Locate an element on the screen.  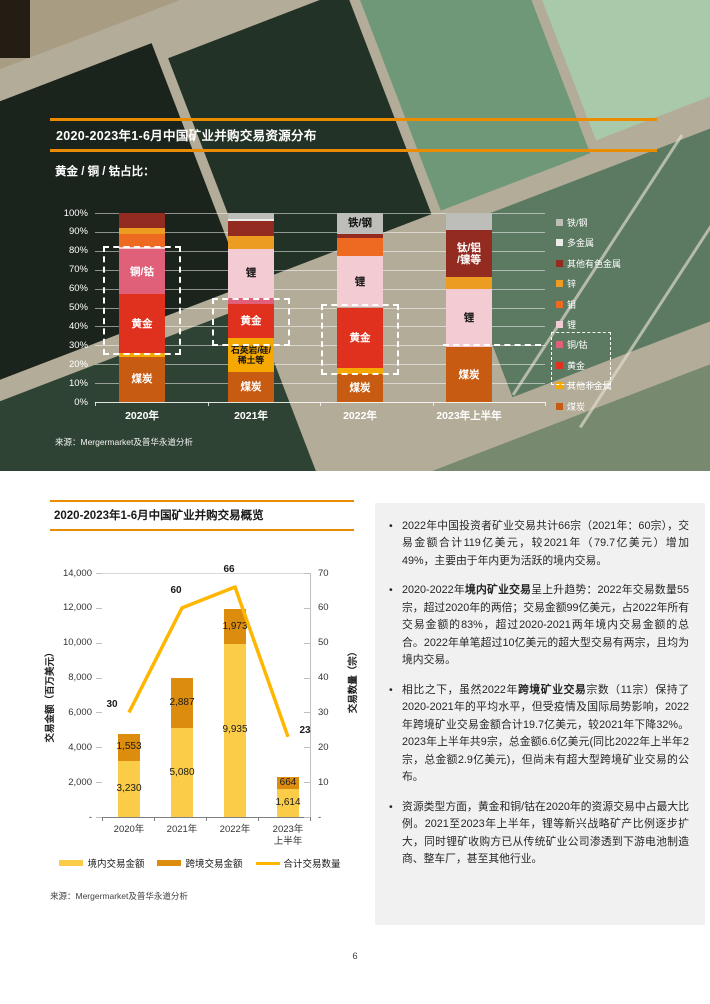
x-axis-label: 2022年 is located at coordinates (360, 416).